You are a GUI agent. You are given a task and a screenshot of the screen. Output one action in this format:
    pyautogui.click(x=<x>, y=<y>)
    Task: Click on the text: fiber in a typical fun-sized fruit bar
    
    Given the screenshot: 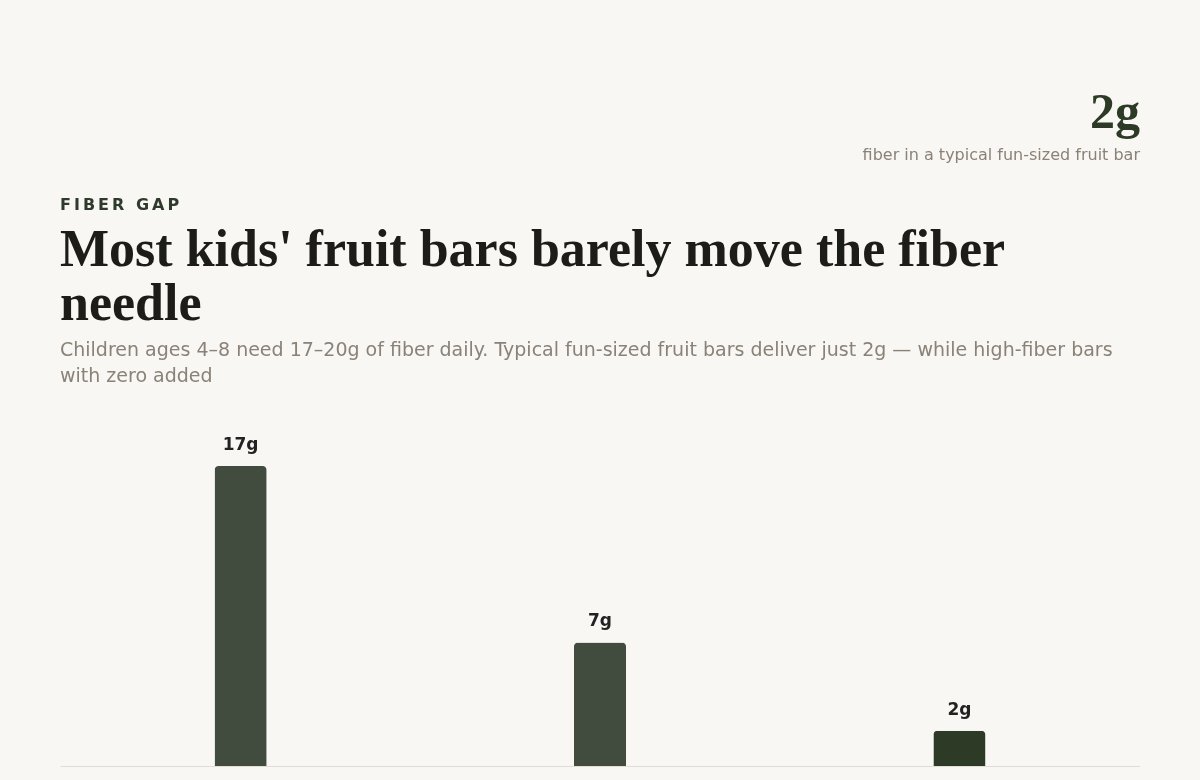 What is the action you would take?
    pyautogui.click(x=1001, y=154)
    